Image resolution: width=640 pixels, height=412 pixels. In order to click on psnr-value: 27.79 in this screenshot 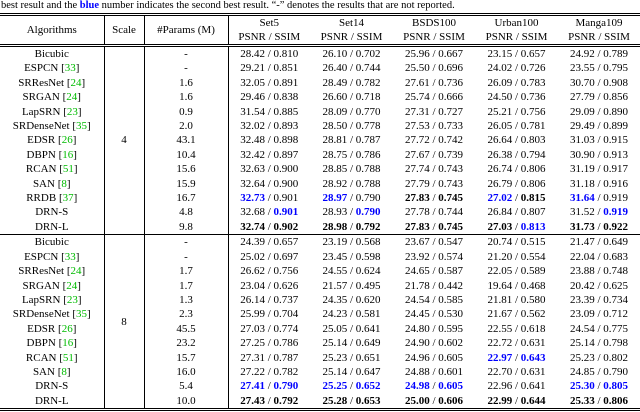, I will do `click(417, 183)`.